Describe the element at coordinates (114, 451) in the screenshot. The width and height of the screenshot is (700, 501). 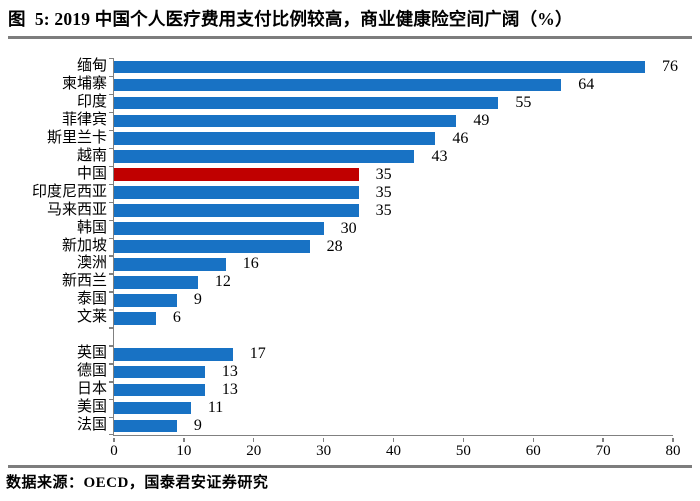
I see `x-axis-tick-label: 0` at that location.